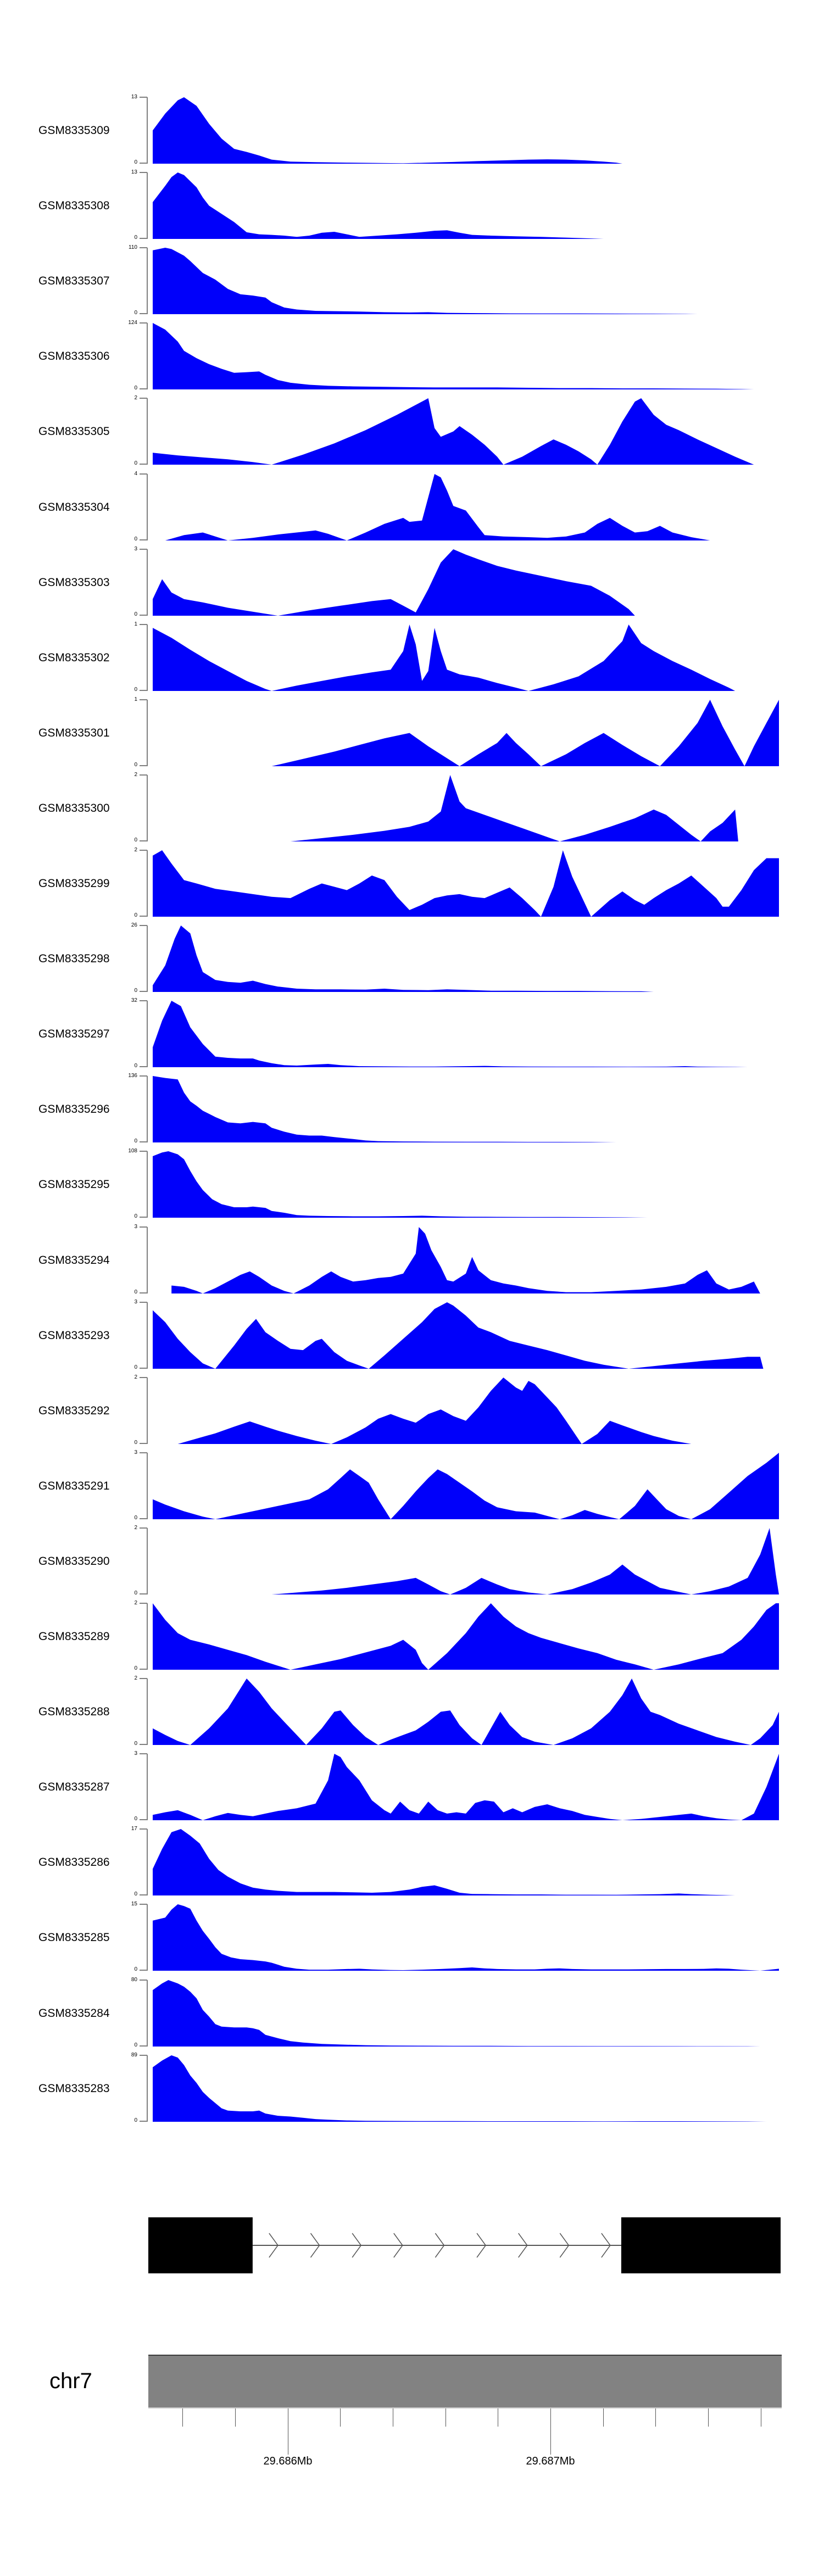 The height and width of the screenshot is (2576, 824). Describe the element at coordinates (74, 281) in the screenshot. I see `track-label: GSM8335307` at that location.